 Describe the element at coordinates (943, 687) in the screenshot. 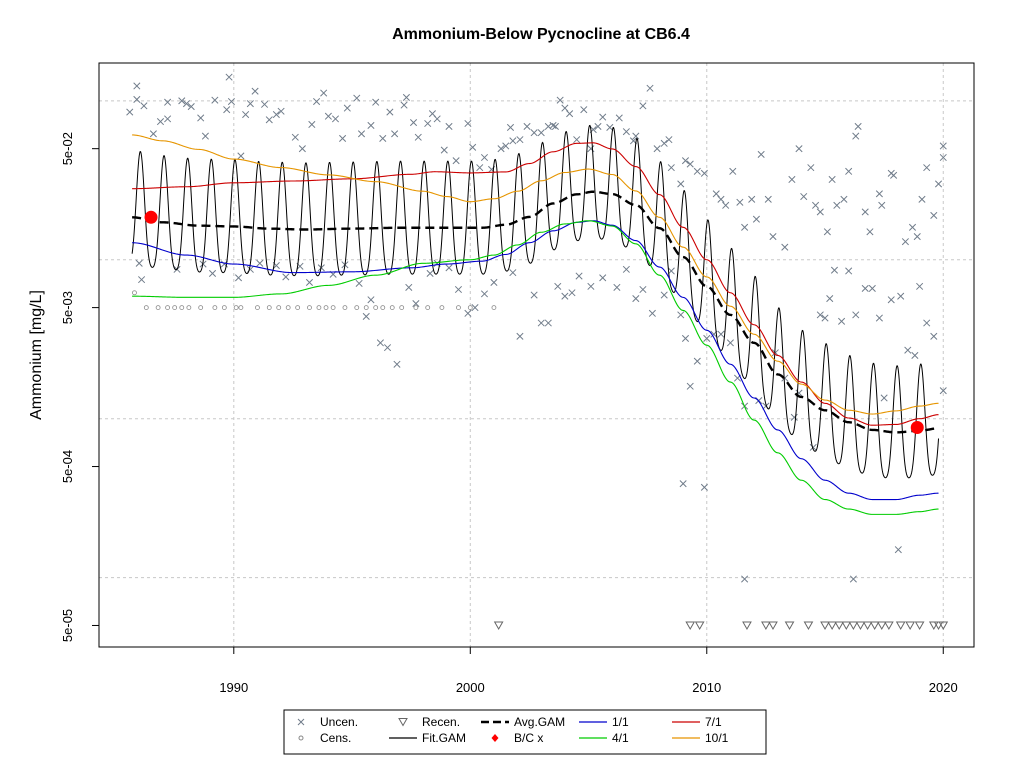

I see `x-tick-label: 2020` at that location.